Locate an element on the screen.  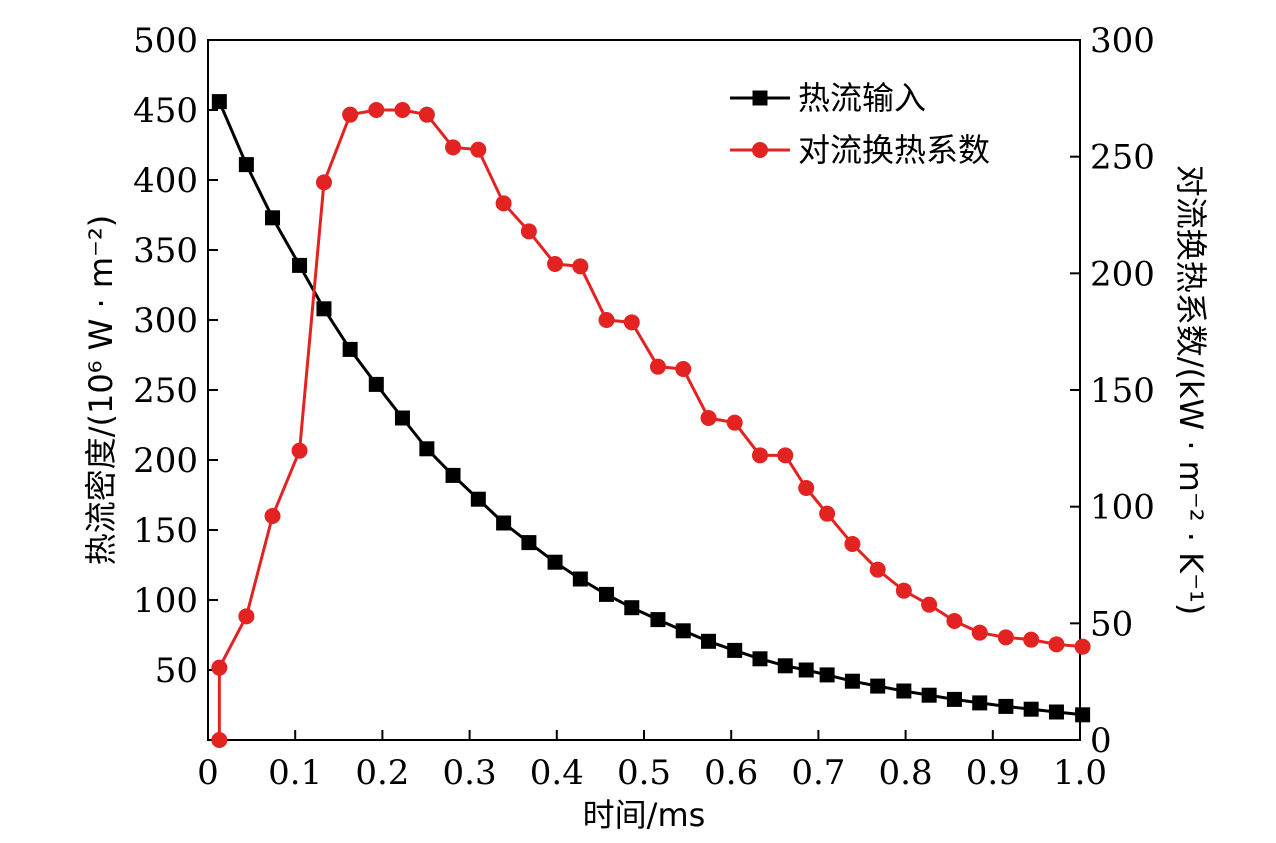
left-y-tick-label: 200 is located at coordinates (165, 461).